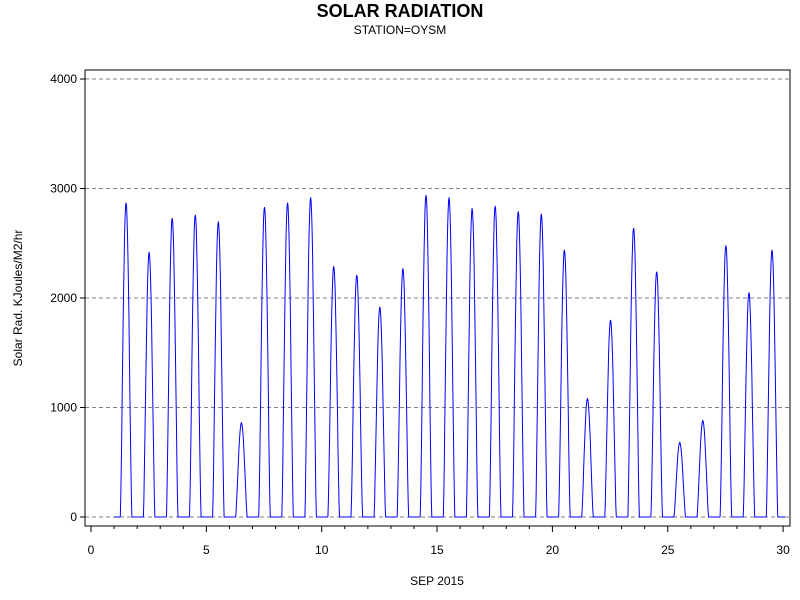  What do you see at coordinates (73, 517) in the screenshot?
I see `y-tick-label: 0` at bounding box center [73, 517].